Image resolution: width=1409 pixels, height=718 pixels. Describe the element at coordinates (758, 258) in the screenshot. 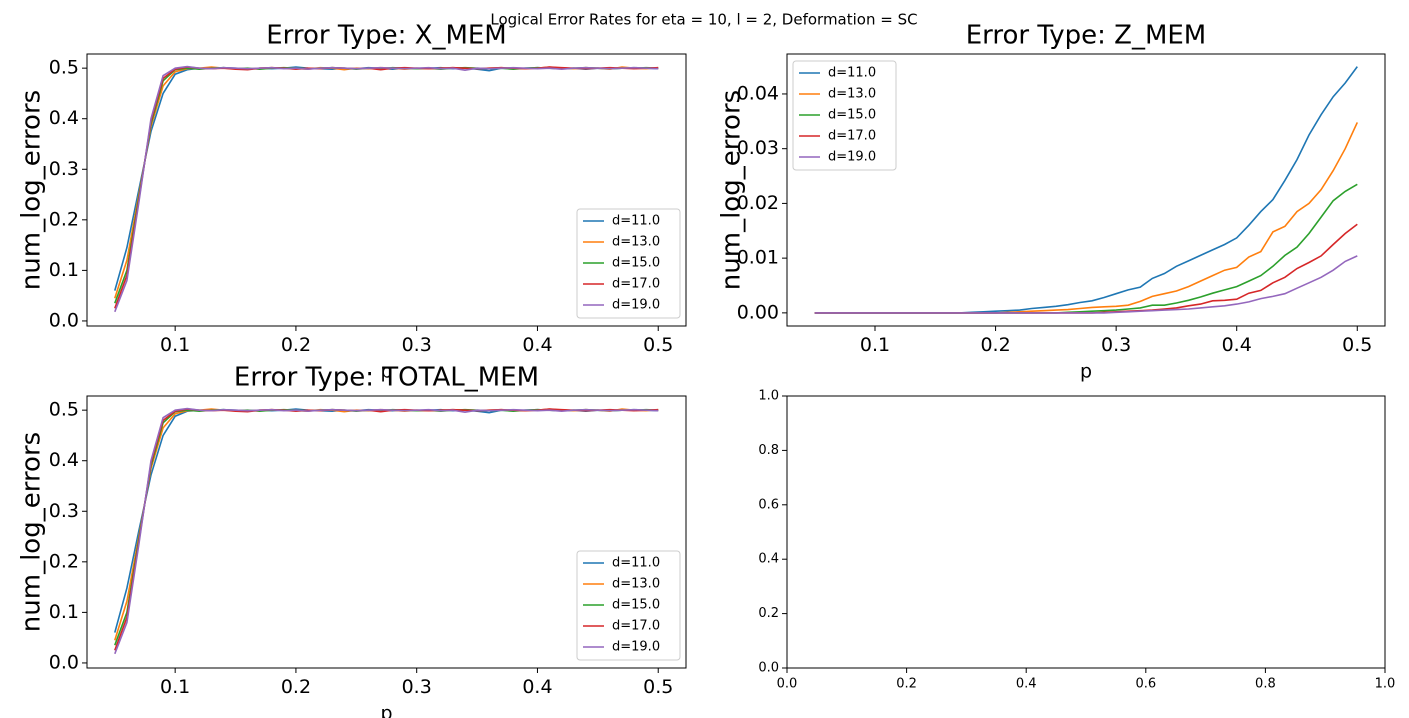

I see `y-tick-label: 0.01` at that location.